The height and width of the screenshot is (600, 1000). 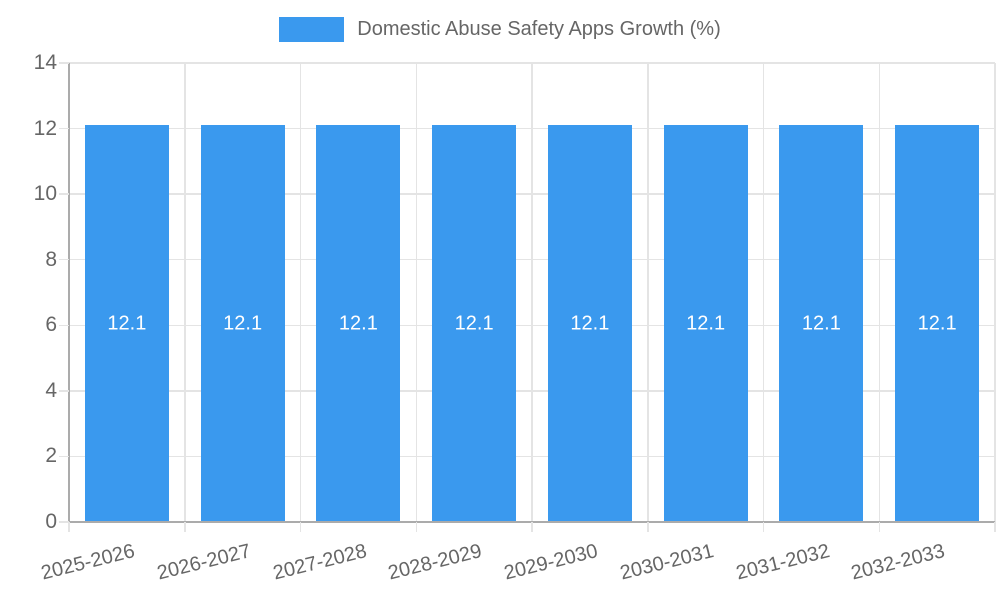 I want to click on x-axis-tick-label: 2031-2032, so click(x=782, y=562).